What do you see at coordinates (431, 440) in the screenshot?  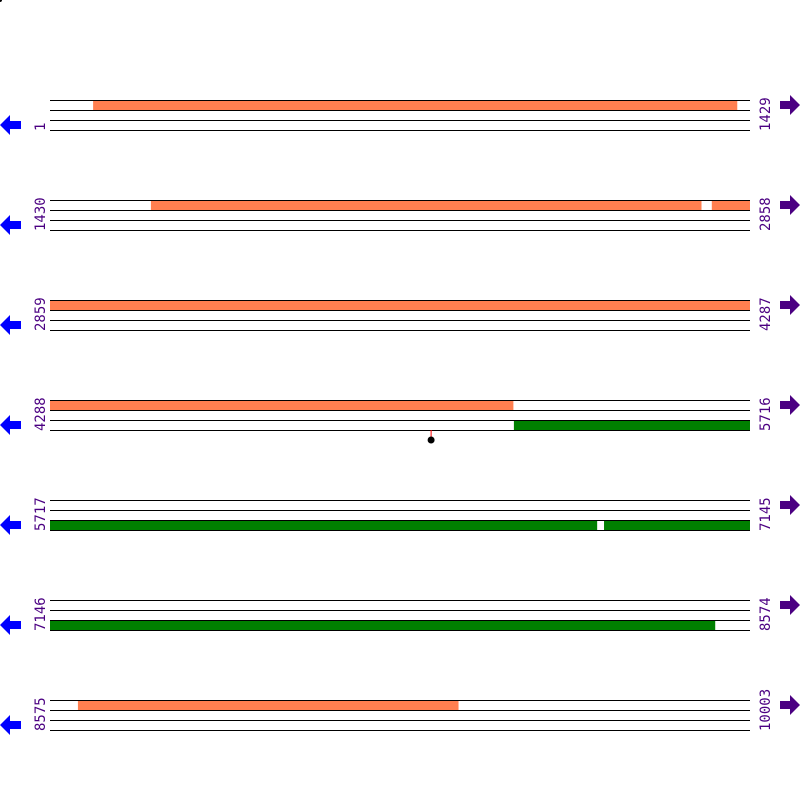 I see `site-marker-dot` at bounding box center [431, 440].